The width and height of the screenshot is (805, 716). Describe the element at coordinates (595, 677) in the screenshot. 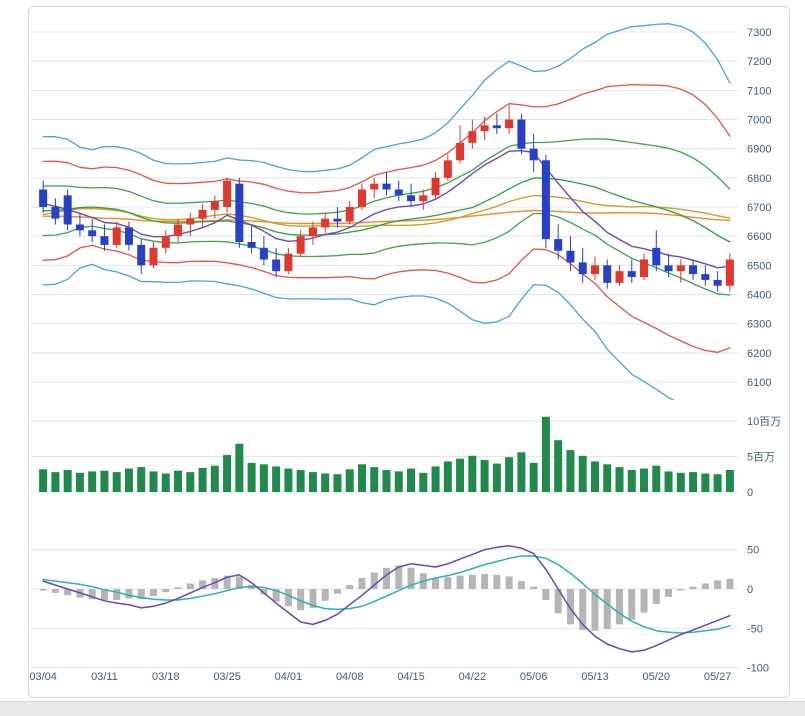

I see `x-axis-label: 05/13` at that location.